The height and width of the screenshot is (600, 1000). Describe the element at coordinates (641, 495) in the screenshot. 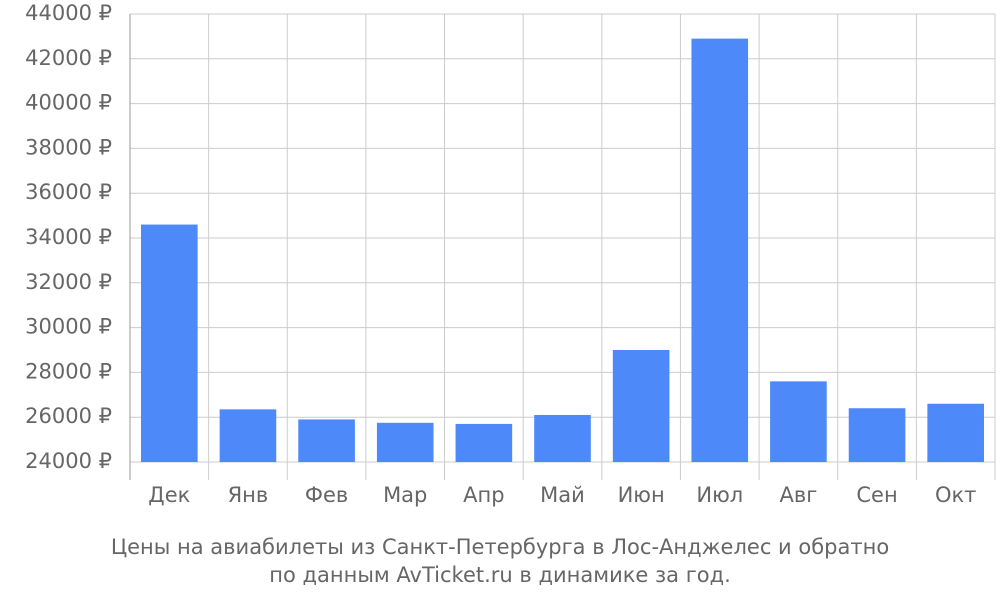

I see `x-tick-label: Июн` at that location.